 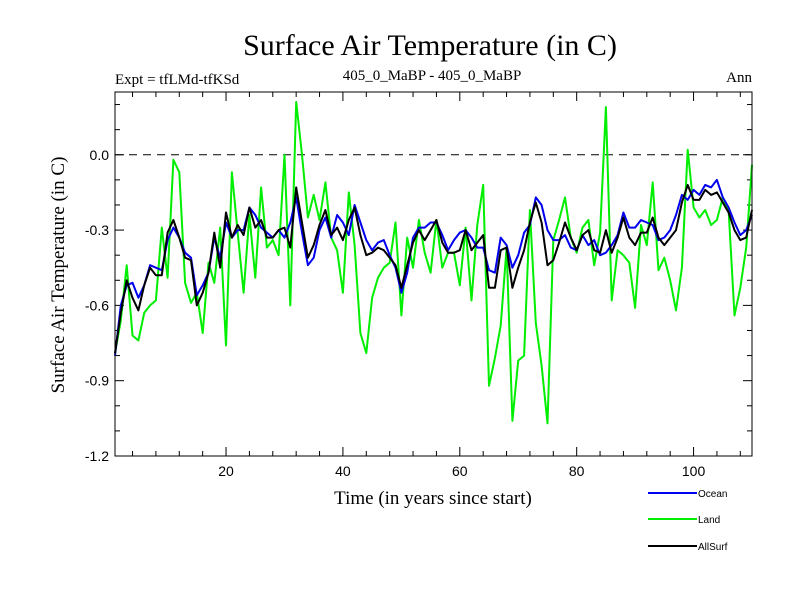 I want to click on legend-label-ocean: Ocean, so click(x=712, y=494).